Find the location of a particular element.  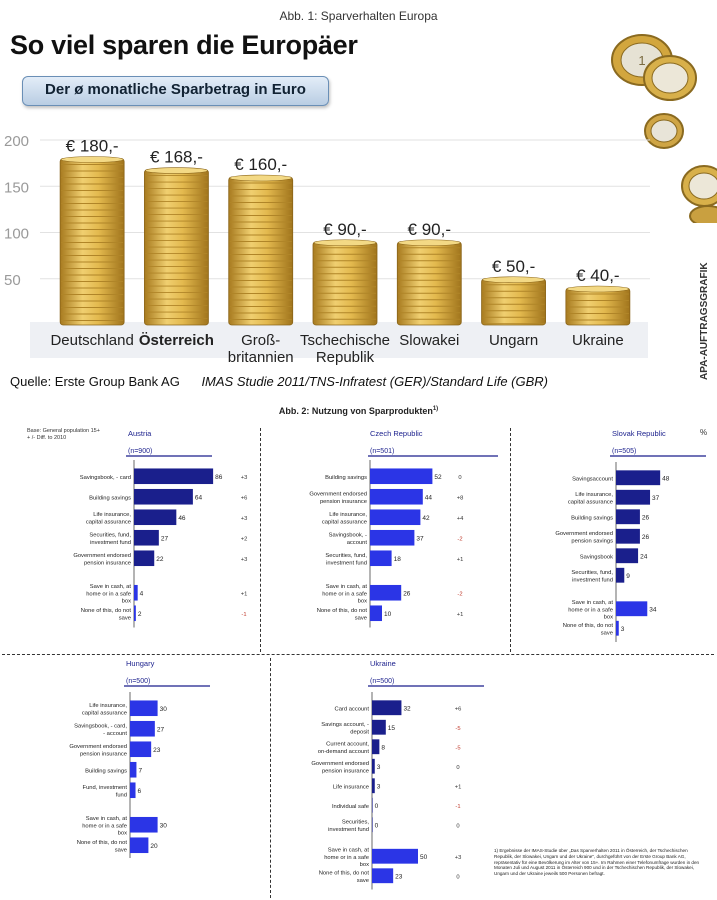

bar-value-8: 23 is located at coordinates (399, 876).